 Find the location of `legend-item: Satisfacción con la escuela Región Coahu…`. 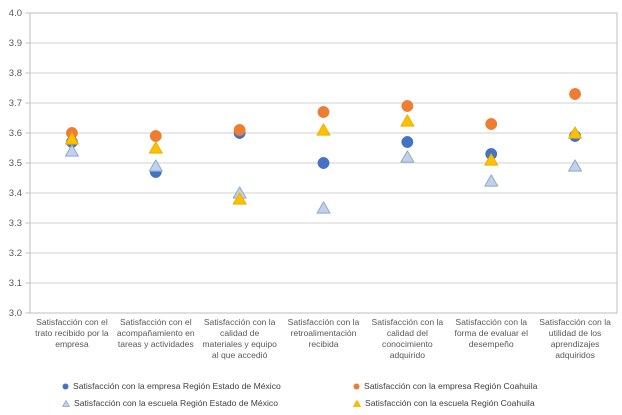

legend-item: Satisfacción con la escuela Región Coahu… is located at coordinates (443, 403).